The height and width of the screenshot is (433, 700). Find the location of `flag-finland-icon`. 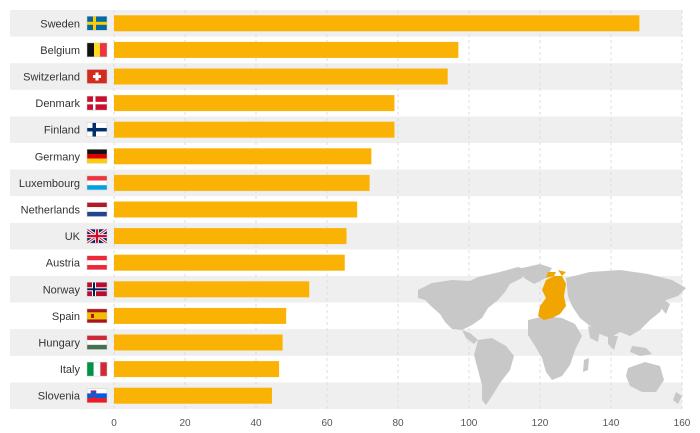

flag-finland-icon is located at coordinates (97, 129).